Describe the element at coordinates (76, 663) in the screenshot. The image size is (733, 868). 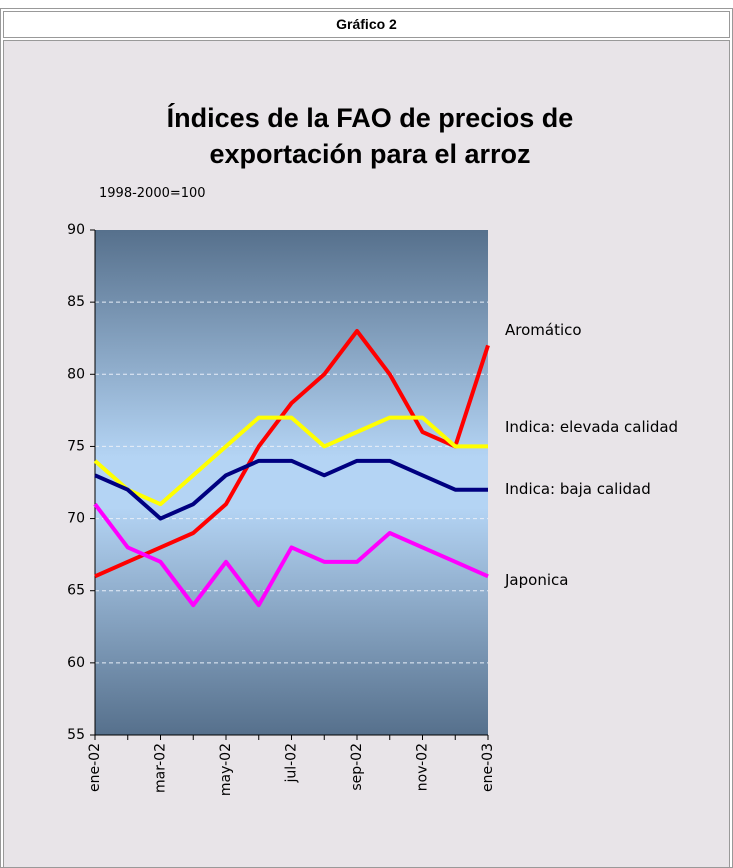
I see `y-tick-label: 60` at that location.